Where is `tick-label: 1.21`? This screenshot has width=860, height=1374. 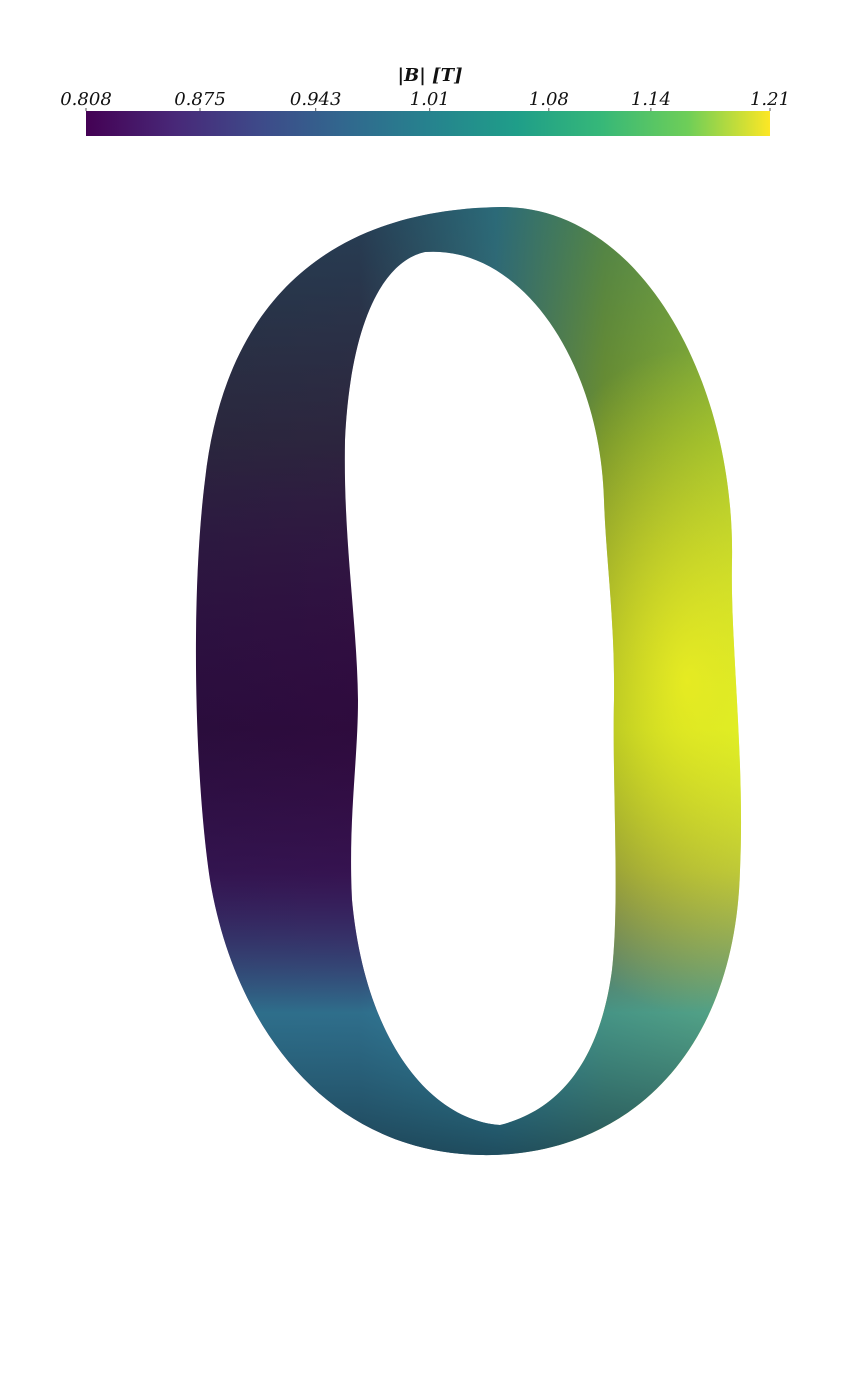 tick-label: 1.21 is located at coordinates (770, 99).